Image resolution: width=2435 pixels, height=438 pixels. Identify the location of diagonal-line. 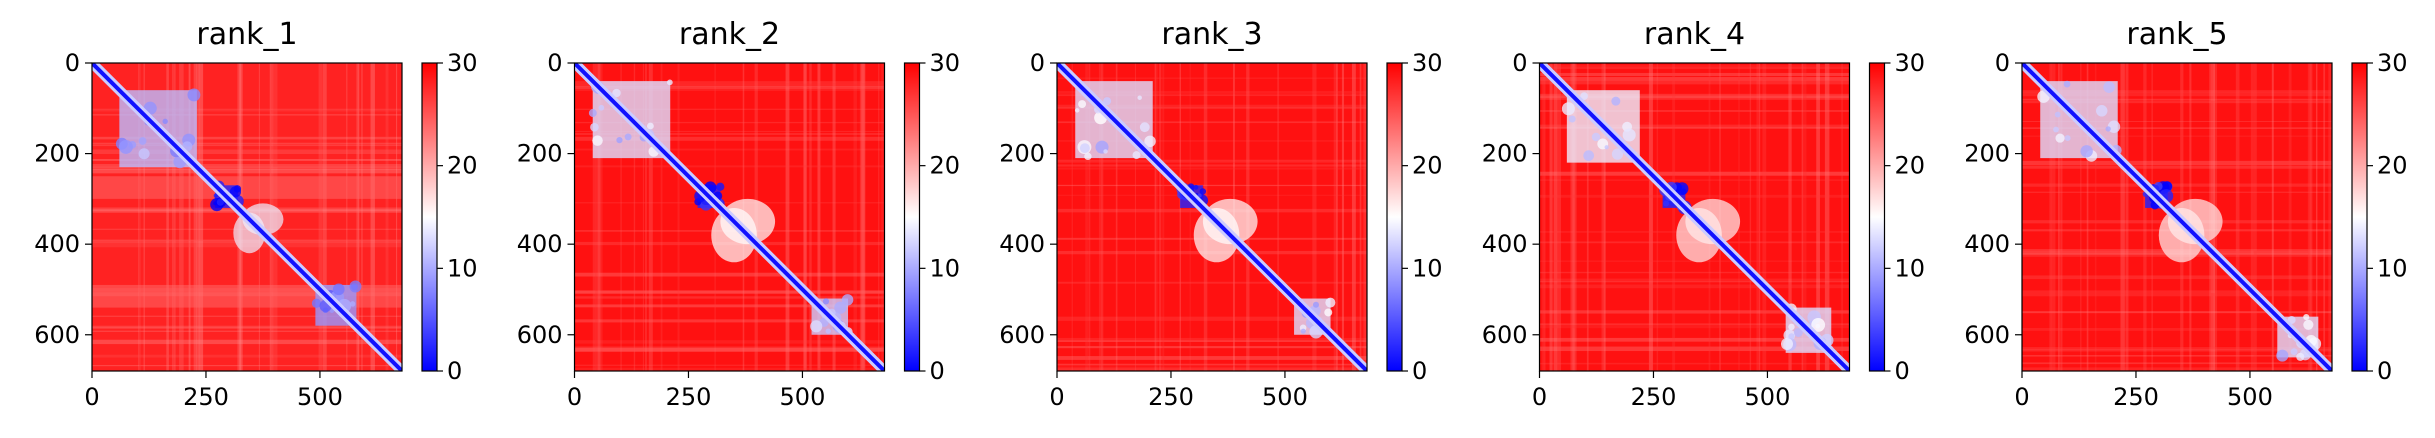
(1694, 217).